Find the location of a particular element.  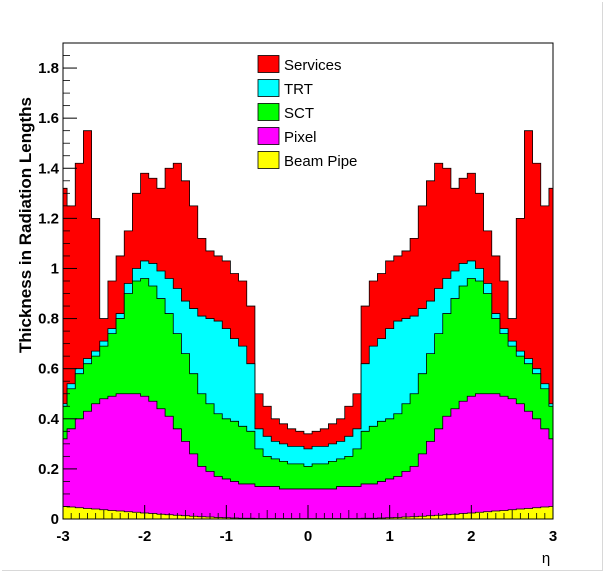

legend-swatch-trt is located at coordinates (268, 88).